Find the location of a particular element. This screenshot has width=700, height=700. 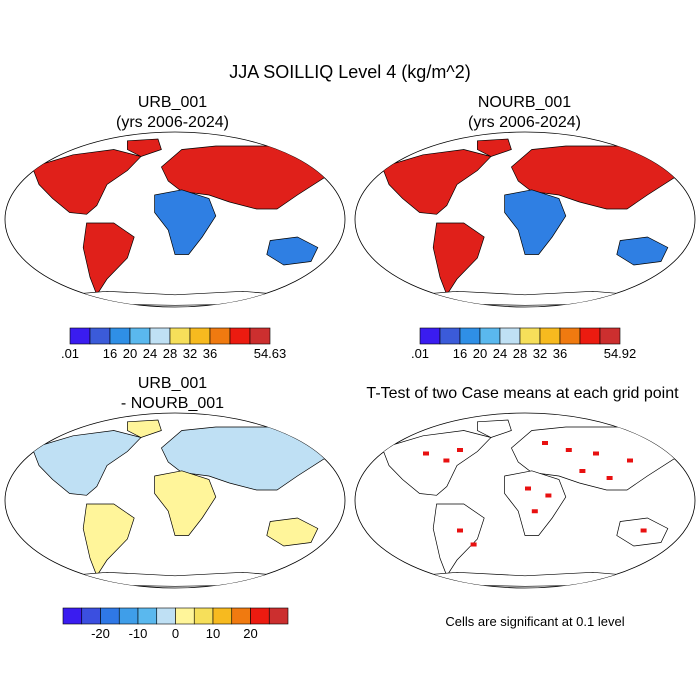

land-namerica-urb is located at coordinates (86, 182).